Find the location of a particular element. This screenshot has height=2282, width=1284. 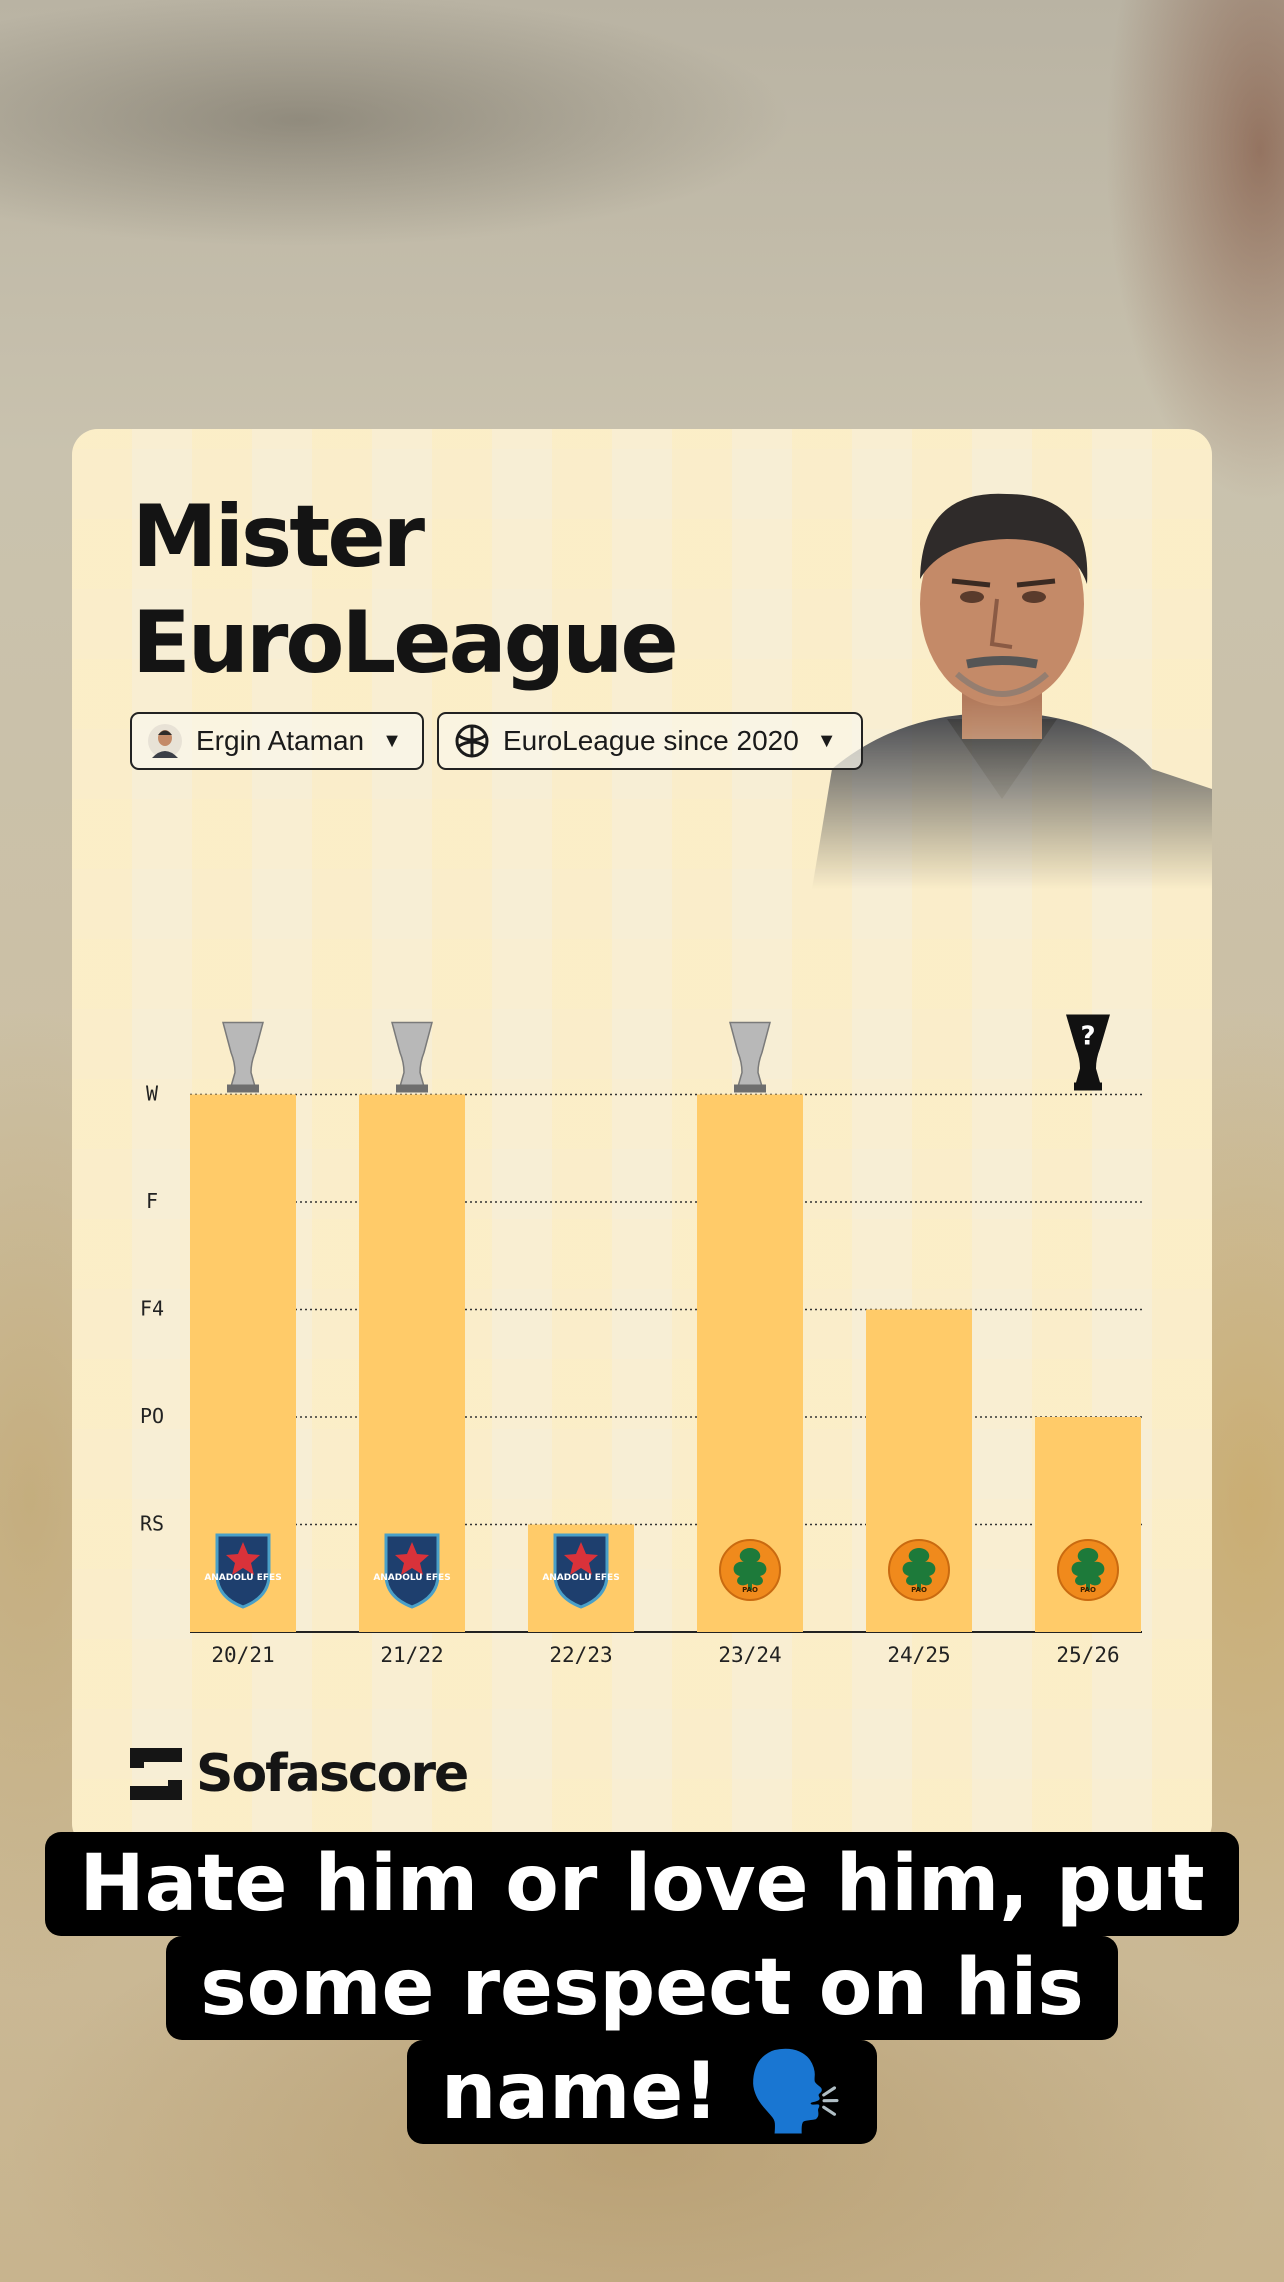

question-trophy-icon: ? is located at coordinates (1088, 1052).